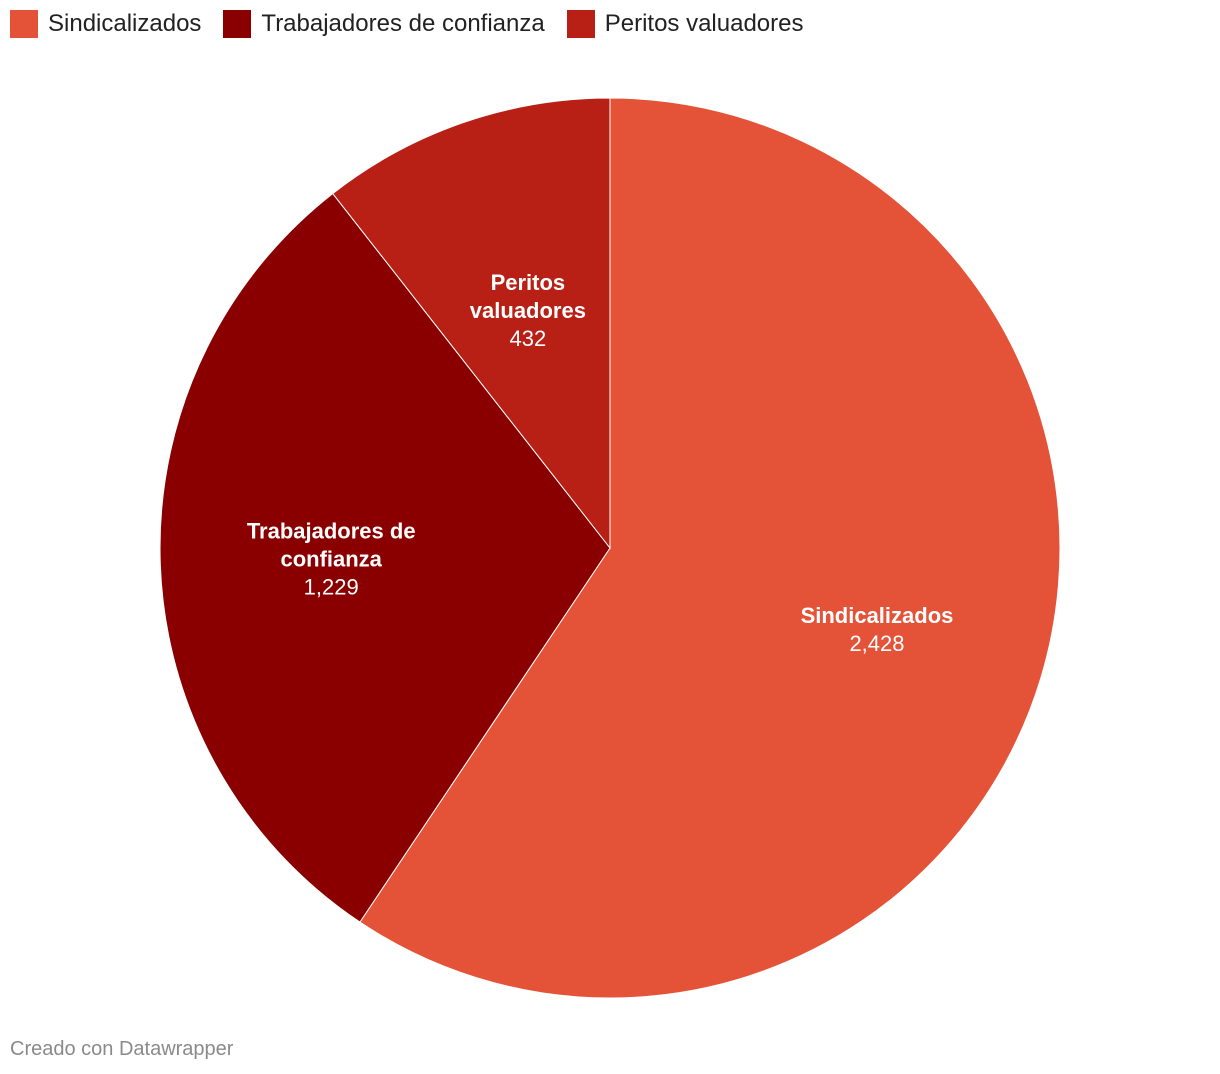 The width and height of the screenshot is (1220, 1074). What do you see at coordinates (24, 24) in the screenshot?
I see `legend-swatch-sindicalizados` at bounding box center [24, 24].